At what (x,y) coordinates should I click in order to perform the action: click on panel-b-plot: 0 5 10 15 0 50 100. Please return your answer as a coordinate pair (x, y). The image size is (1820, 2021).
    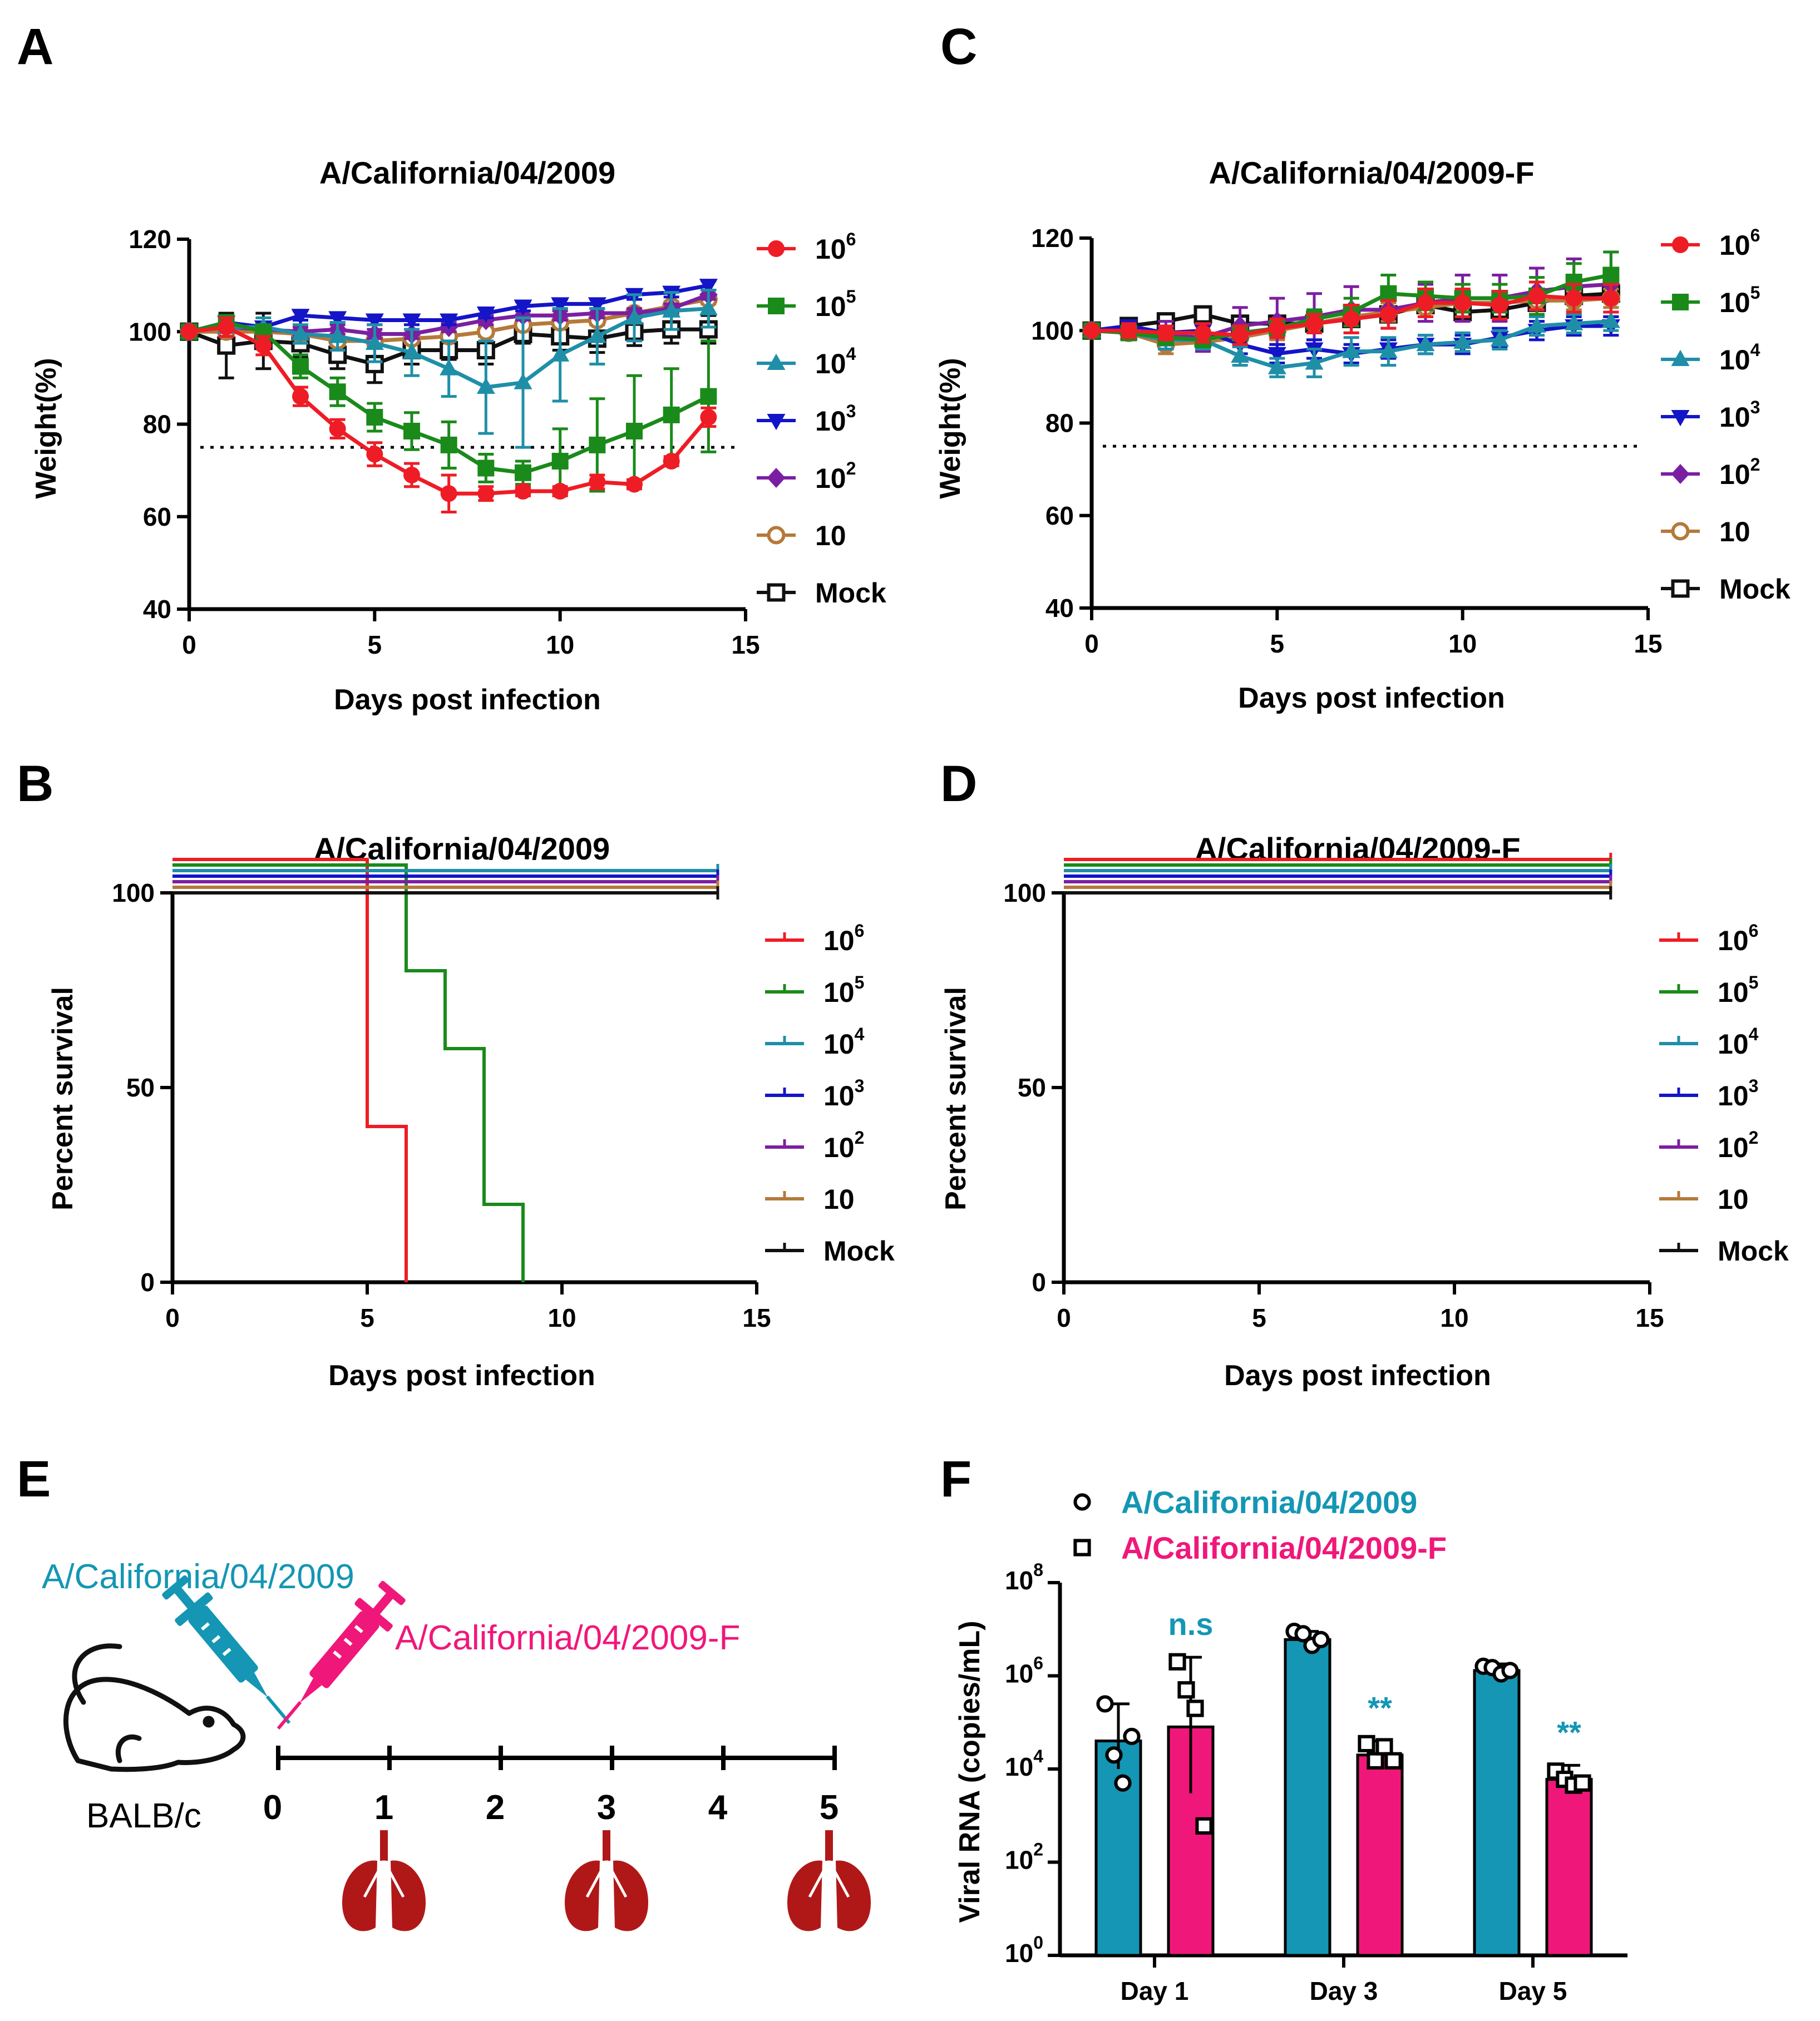
    Looking at the image, I should click on (441, 1095).